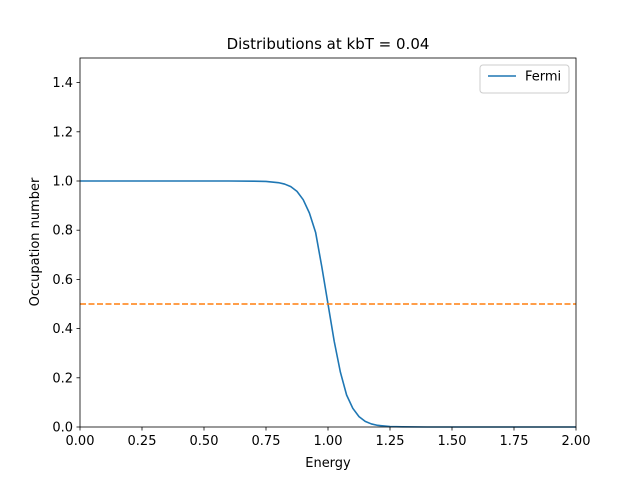  Describe the element at coordinates (543, 77) in the screenshot. I see `legend-label-fermi: Fermi` at that location.